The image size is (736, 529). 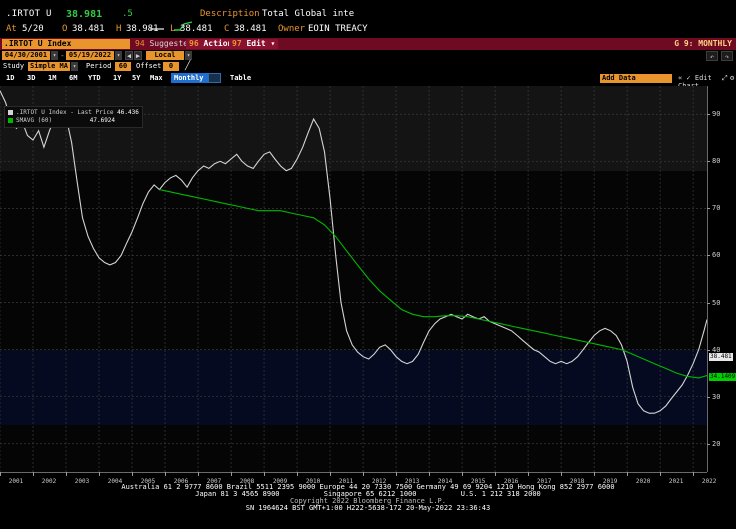 I want to click on range-6m: 6M, so click(x=73, y=78).